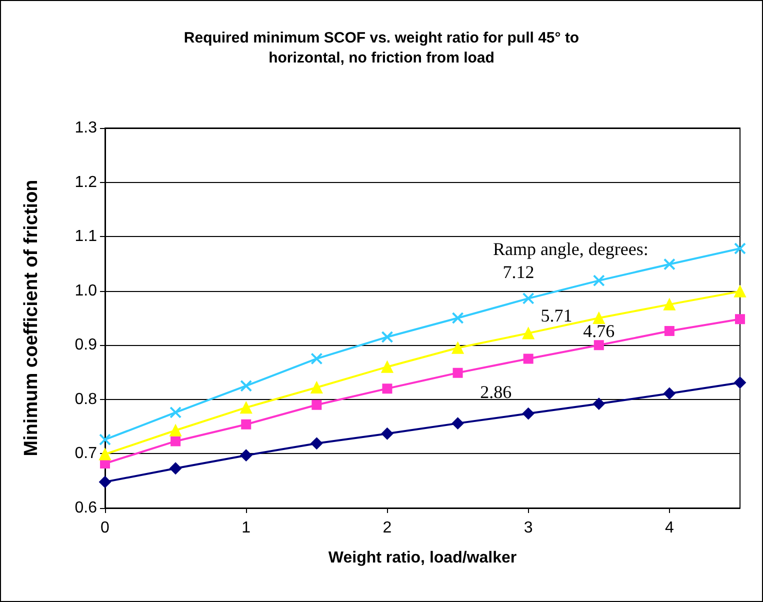 The height and width of the screenshot is (602, 763). What do you see at coordinates (86, 508) in the screenshot?
I see `y-tick-label: 0.6` at bounding box center [86, 508].